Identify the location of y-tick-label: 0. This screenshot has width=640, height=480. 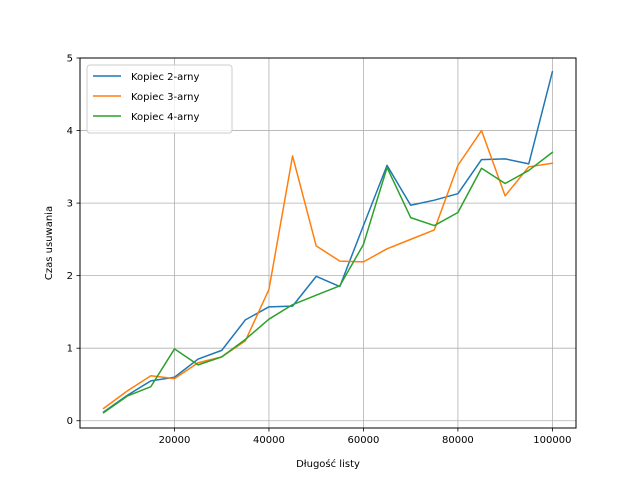
(70, 421).